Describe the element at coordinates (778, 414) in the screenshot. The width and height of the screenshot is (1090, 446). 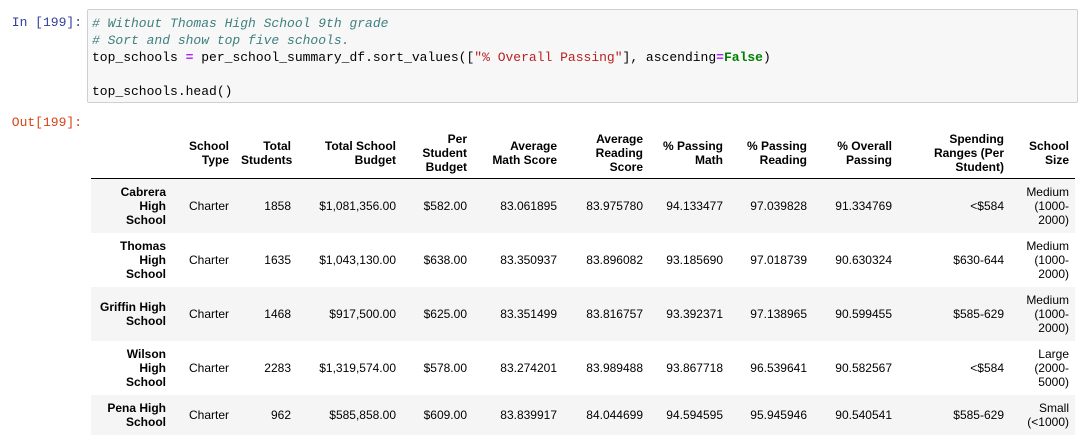
I see `table-cell: 95.945946` at that location.